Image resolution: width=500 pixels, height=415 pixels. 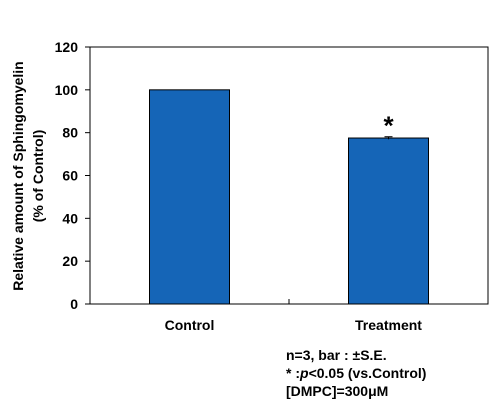 I want to click on y-tick-label: 0, so click(x=74, y=304).